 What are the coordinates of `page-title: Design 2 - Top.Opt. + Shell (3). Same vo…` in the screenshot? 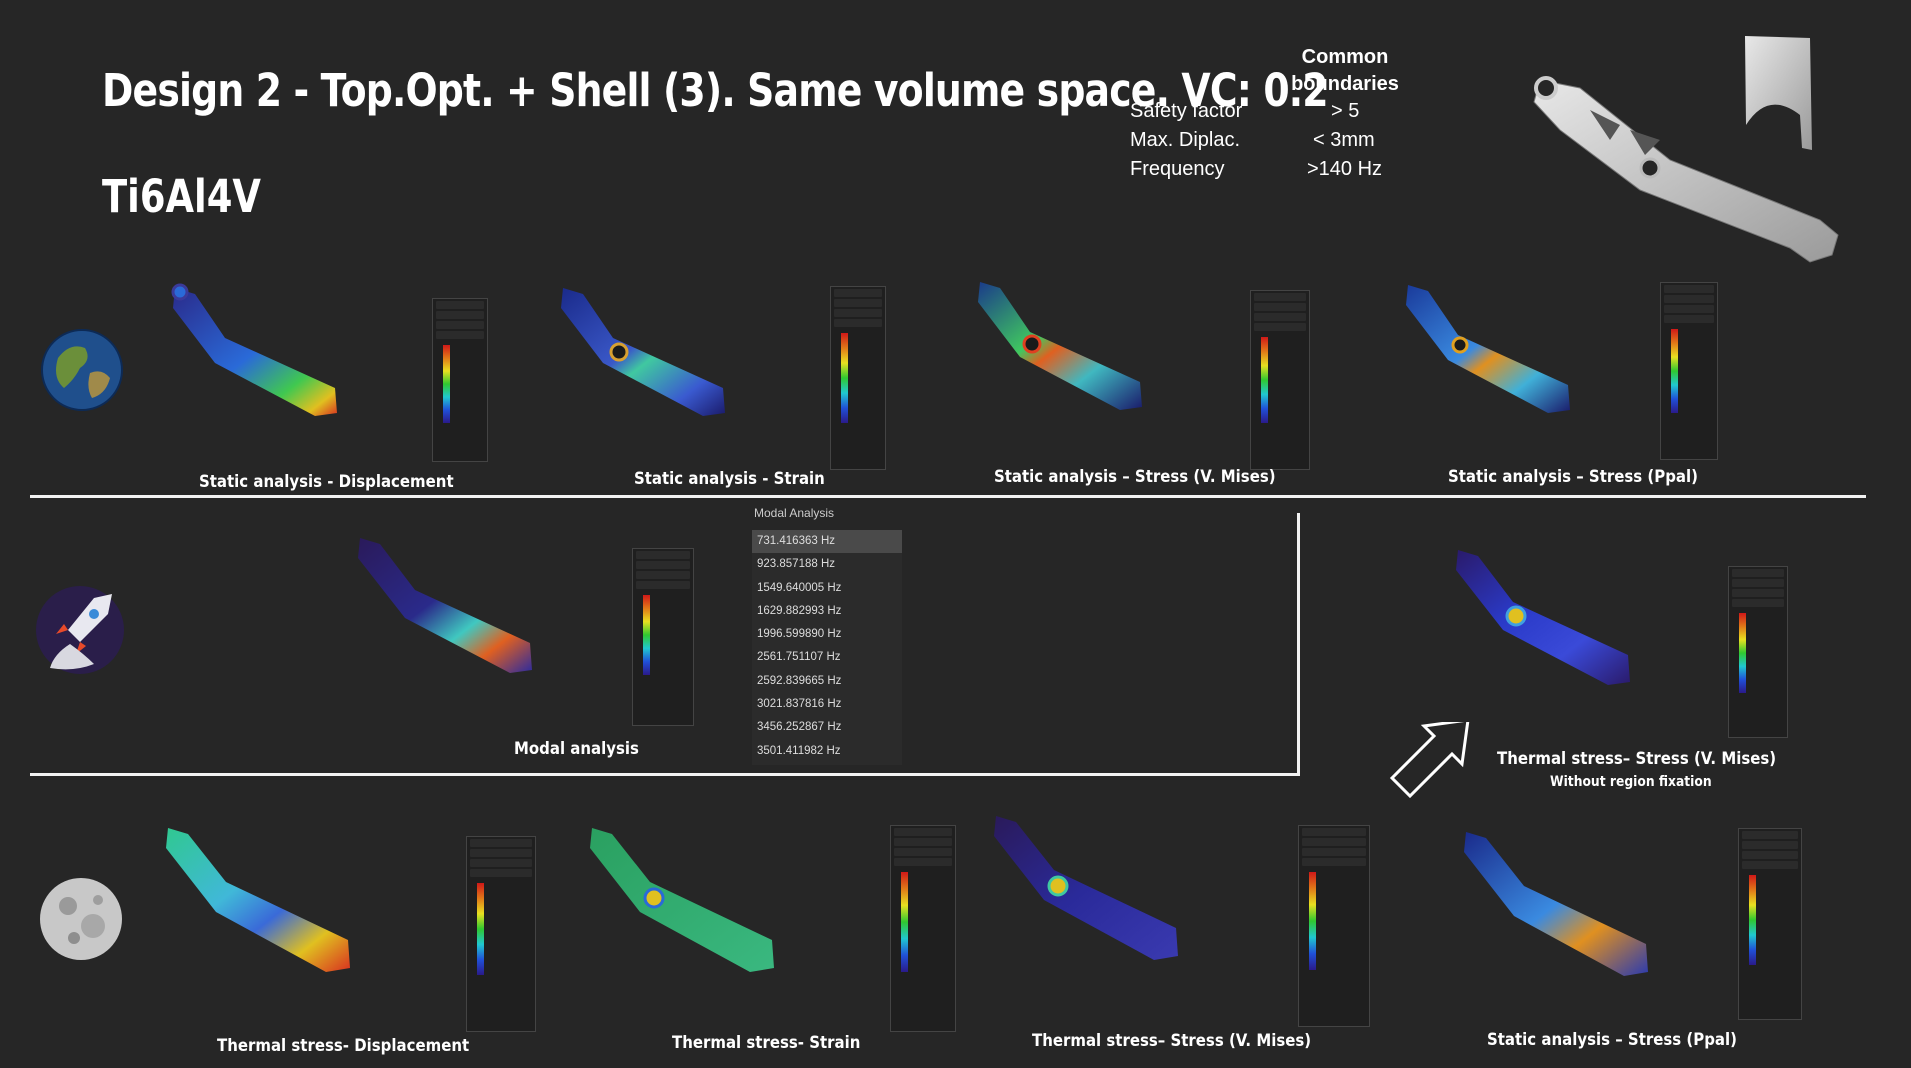 It's located at (715, 90).